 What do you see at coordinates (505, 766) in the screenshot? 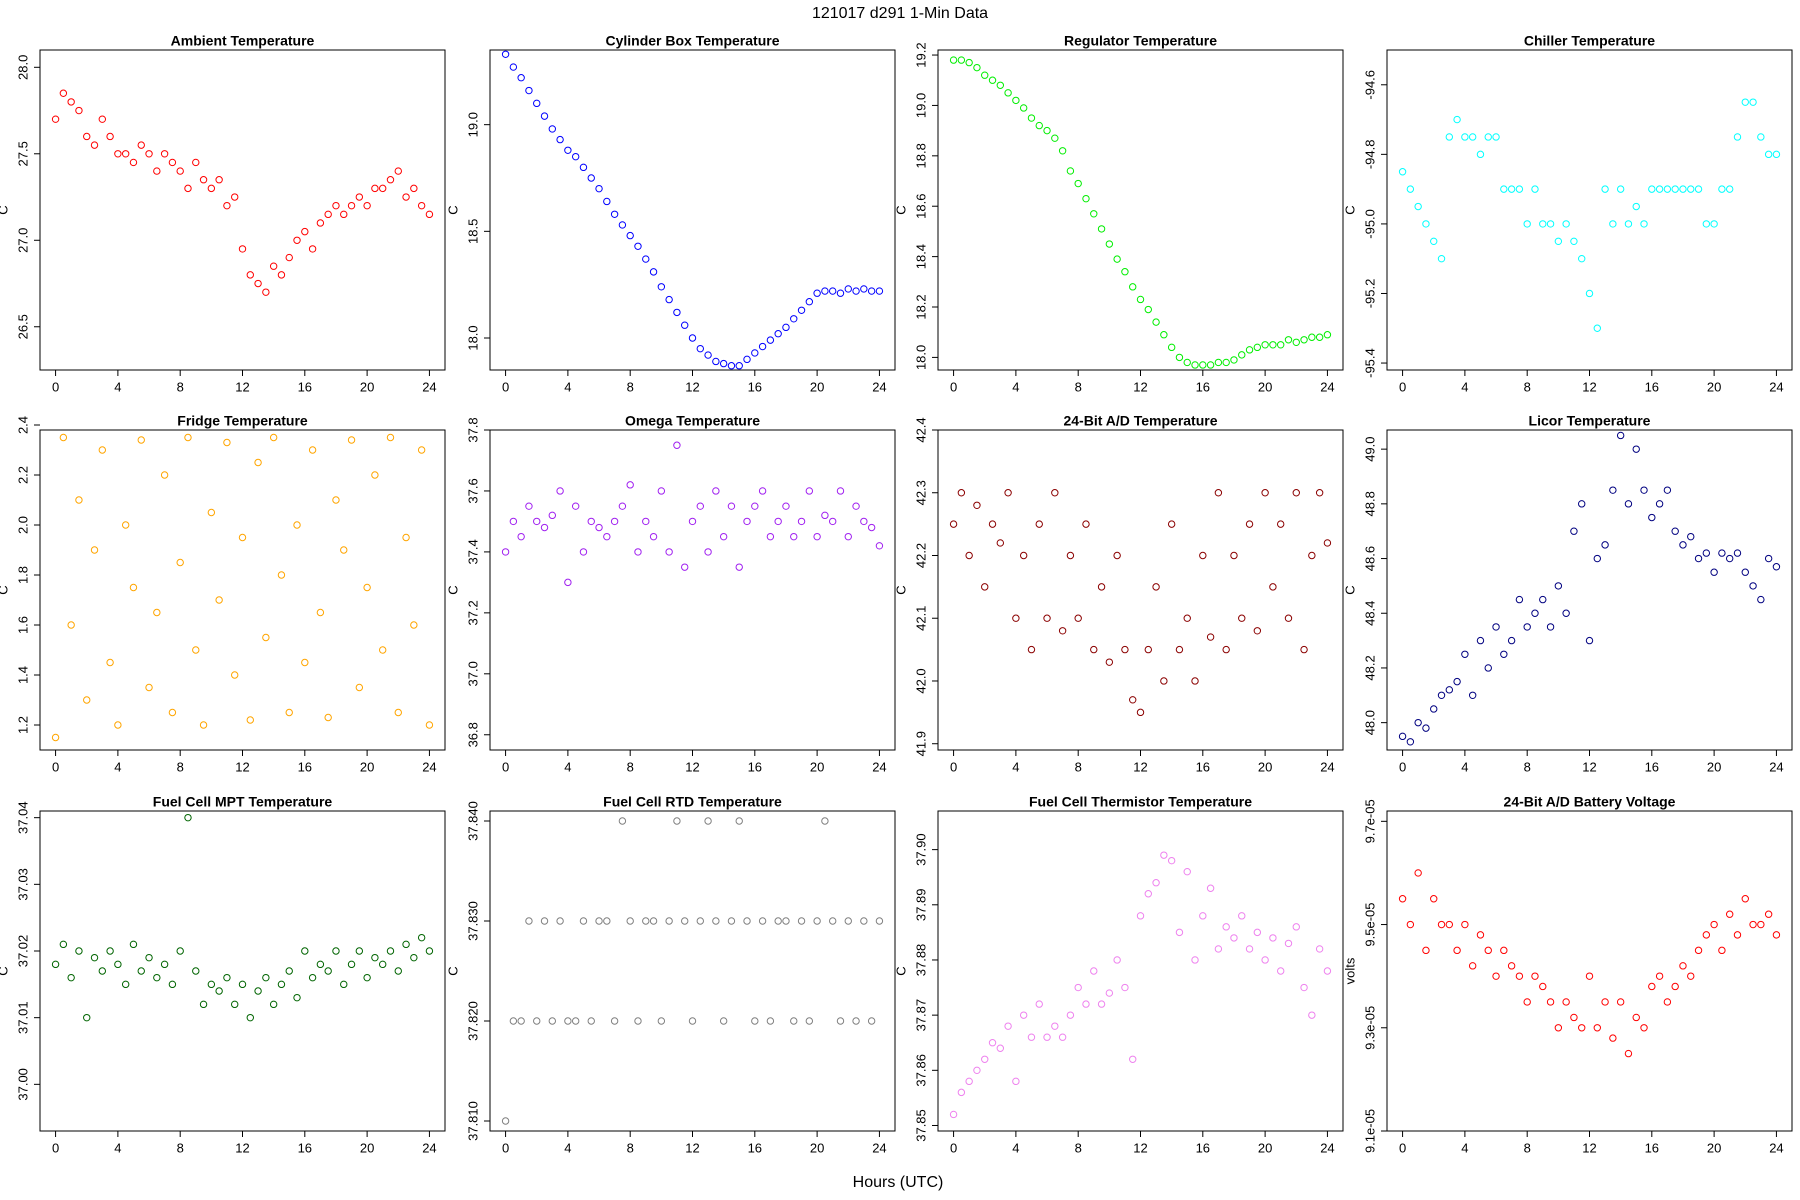
I see `x-tick-label: 0` at bounding box center [505, 766].